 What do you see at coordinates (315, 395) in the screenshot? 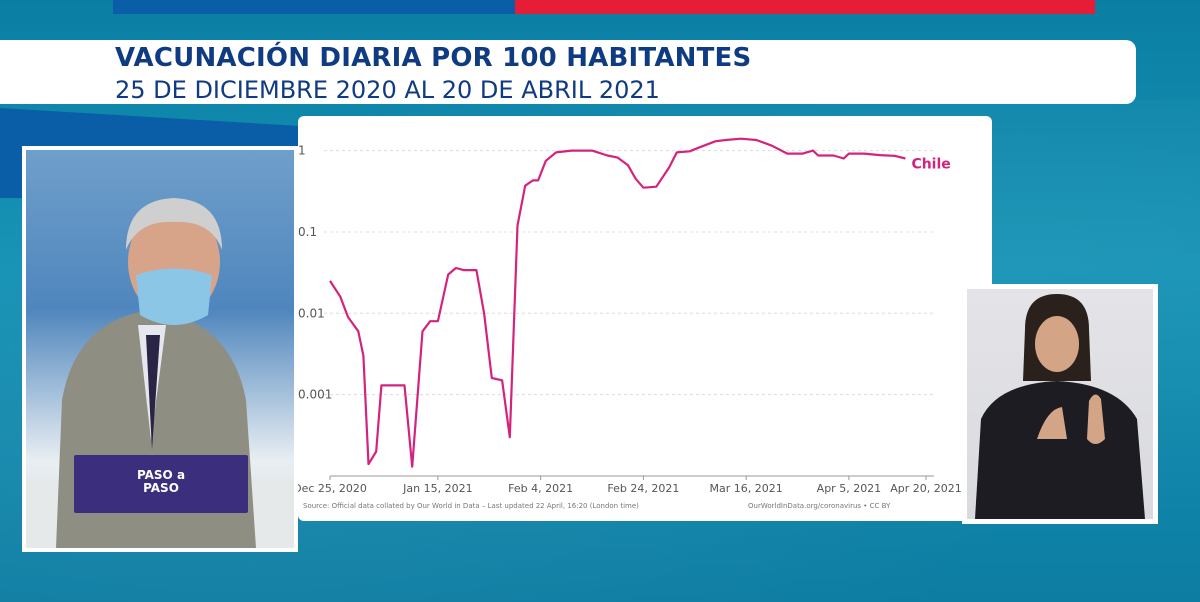
I see `y-tick-label-3: 0.001` at bounding box center [315, 395].